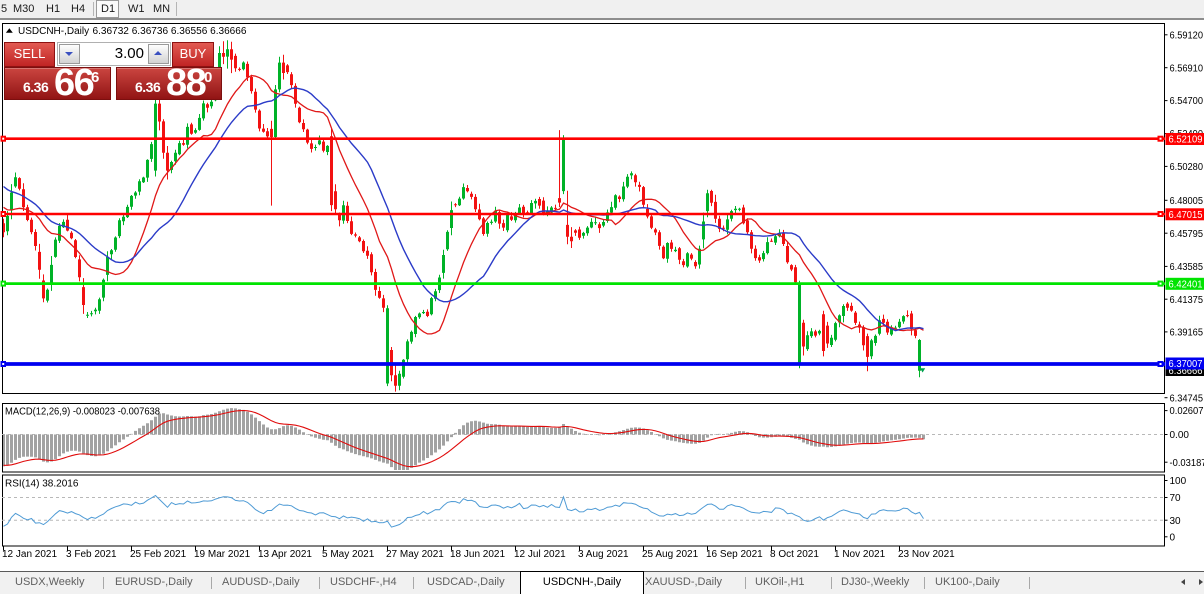 Image resolution: width=1204 pixels, height=594 pixels. Describe the element at coordinates (794, 554) in the screenshot. I see `svg-text: 8 Oct 2021` at that location.